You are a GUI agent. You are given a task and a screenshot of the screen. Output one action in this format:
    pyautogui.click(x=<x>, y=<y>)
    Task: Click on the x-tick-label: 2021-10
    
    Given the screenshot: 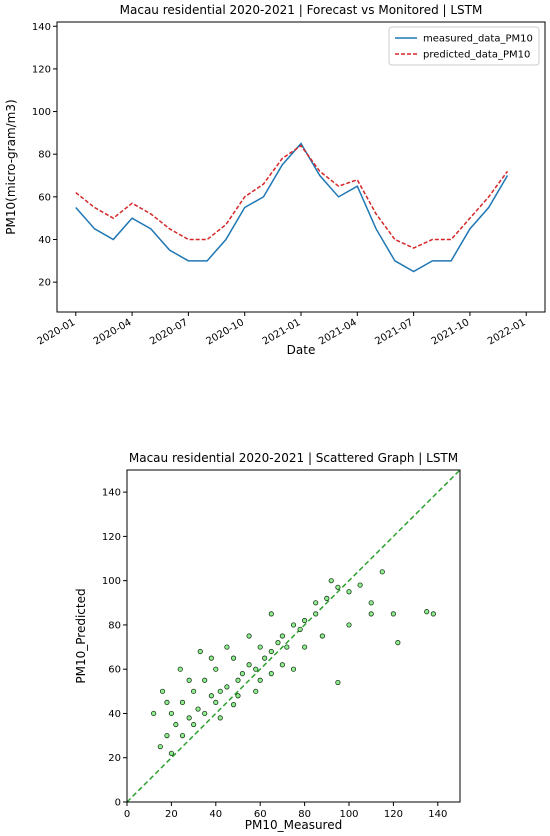 What is the action you would take?
    pyautogui.click(x=451, y=332)
    